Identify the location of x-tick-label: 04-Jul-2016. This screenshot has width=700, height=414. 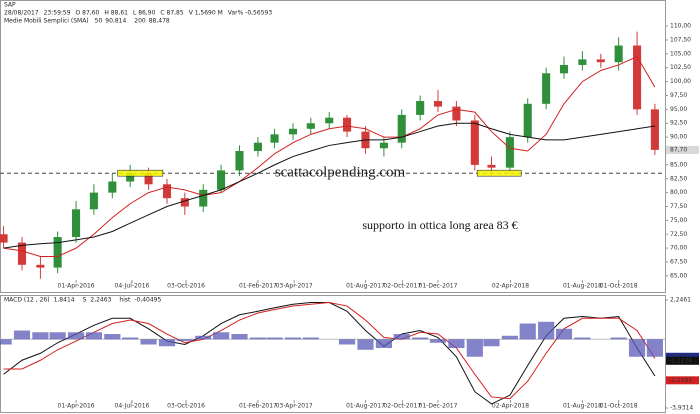
(132, 286).